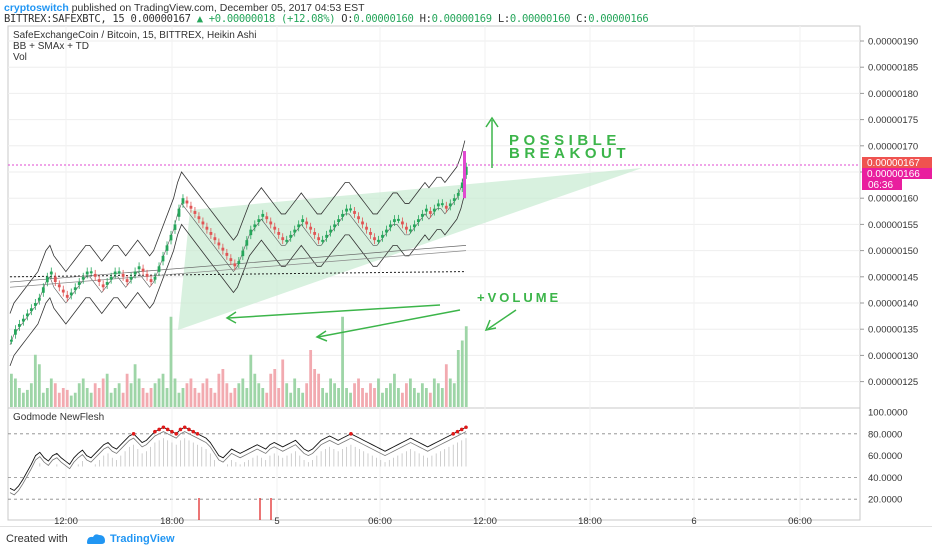  Describe the element at coordinates (142, 539) in the screenshot. I see `tradingview-brand: TradingView` at that location.